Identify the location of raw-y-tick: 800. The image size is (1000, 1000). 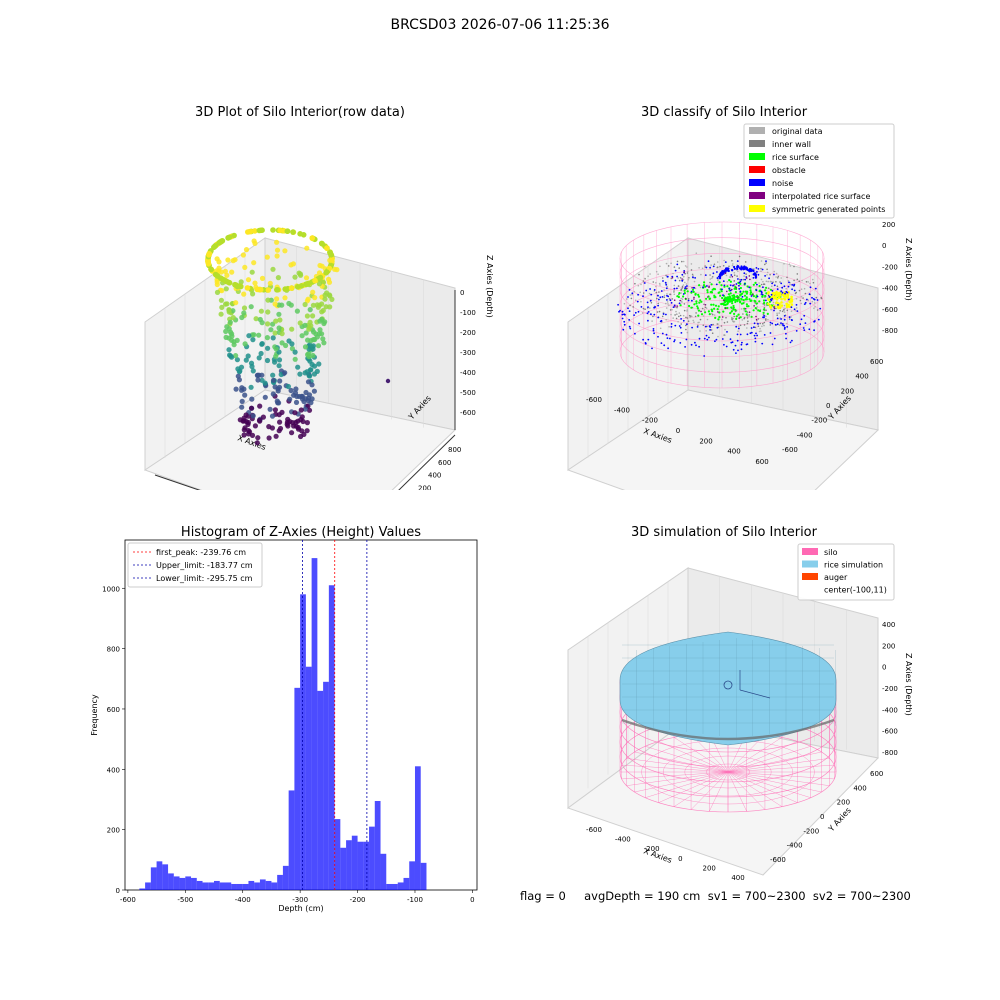
(454, 450).